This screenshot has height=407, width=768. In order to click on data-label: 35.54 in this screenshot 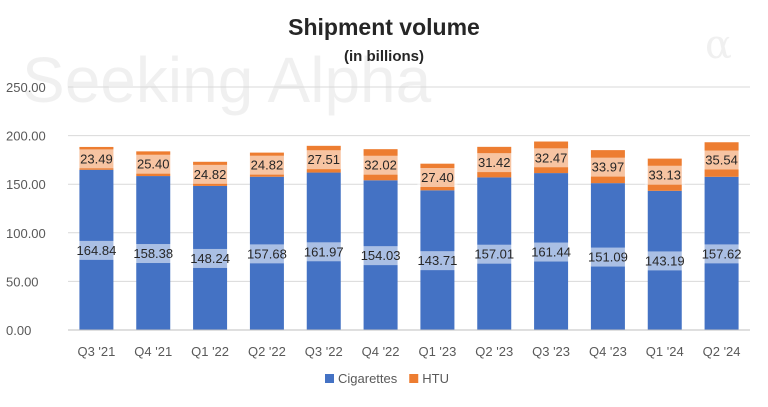, I will do `click(721, 160)`.